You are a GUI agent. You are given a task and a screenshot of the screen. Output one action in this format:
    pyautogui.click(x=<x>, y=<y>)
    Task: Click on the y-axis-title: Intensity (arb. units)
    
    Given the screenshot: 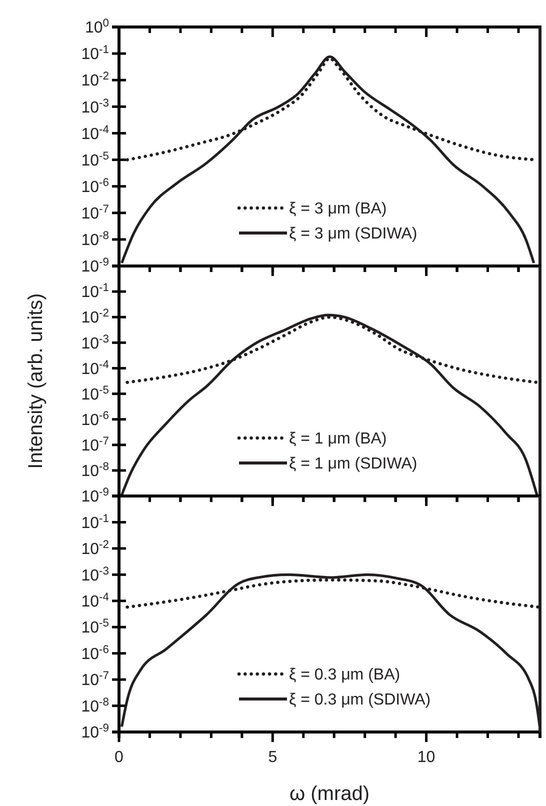 What is the action you would take?
    pyautogui.click(x=36, y=381)
    